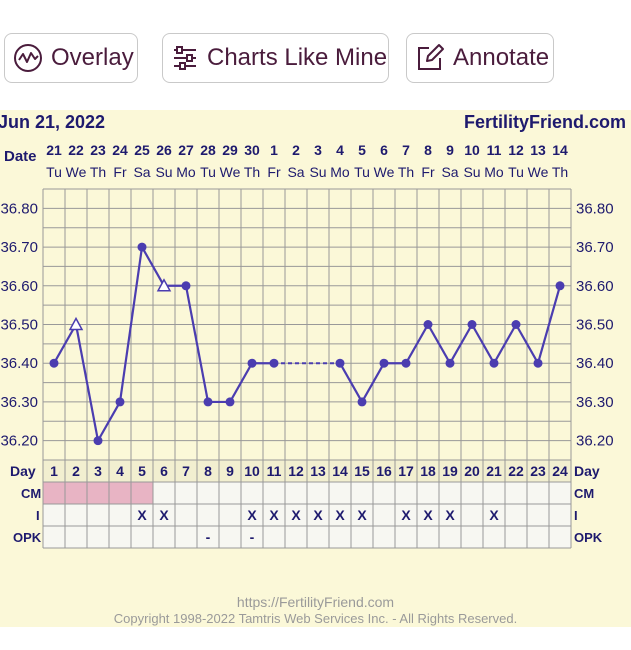  Describe the element at coordinates (384, 150) in the screenshot. I see `date-label: 6` at that location.